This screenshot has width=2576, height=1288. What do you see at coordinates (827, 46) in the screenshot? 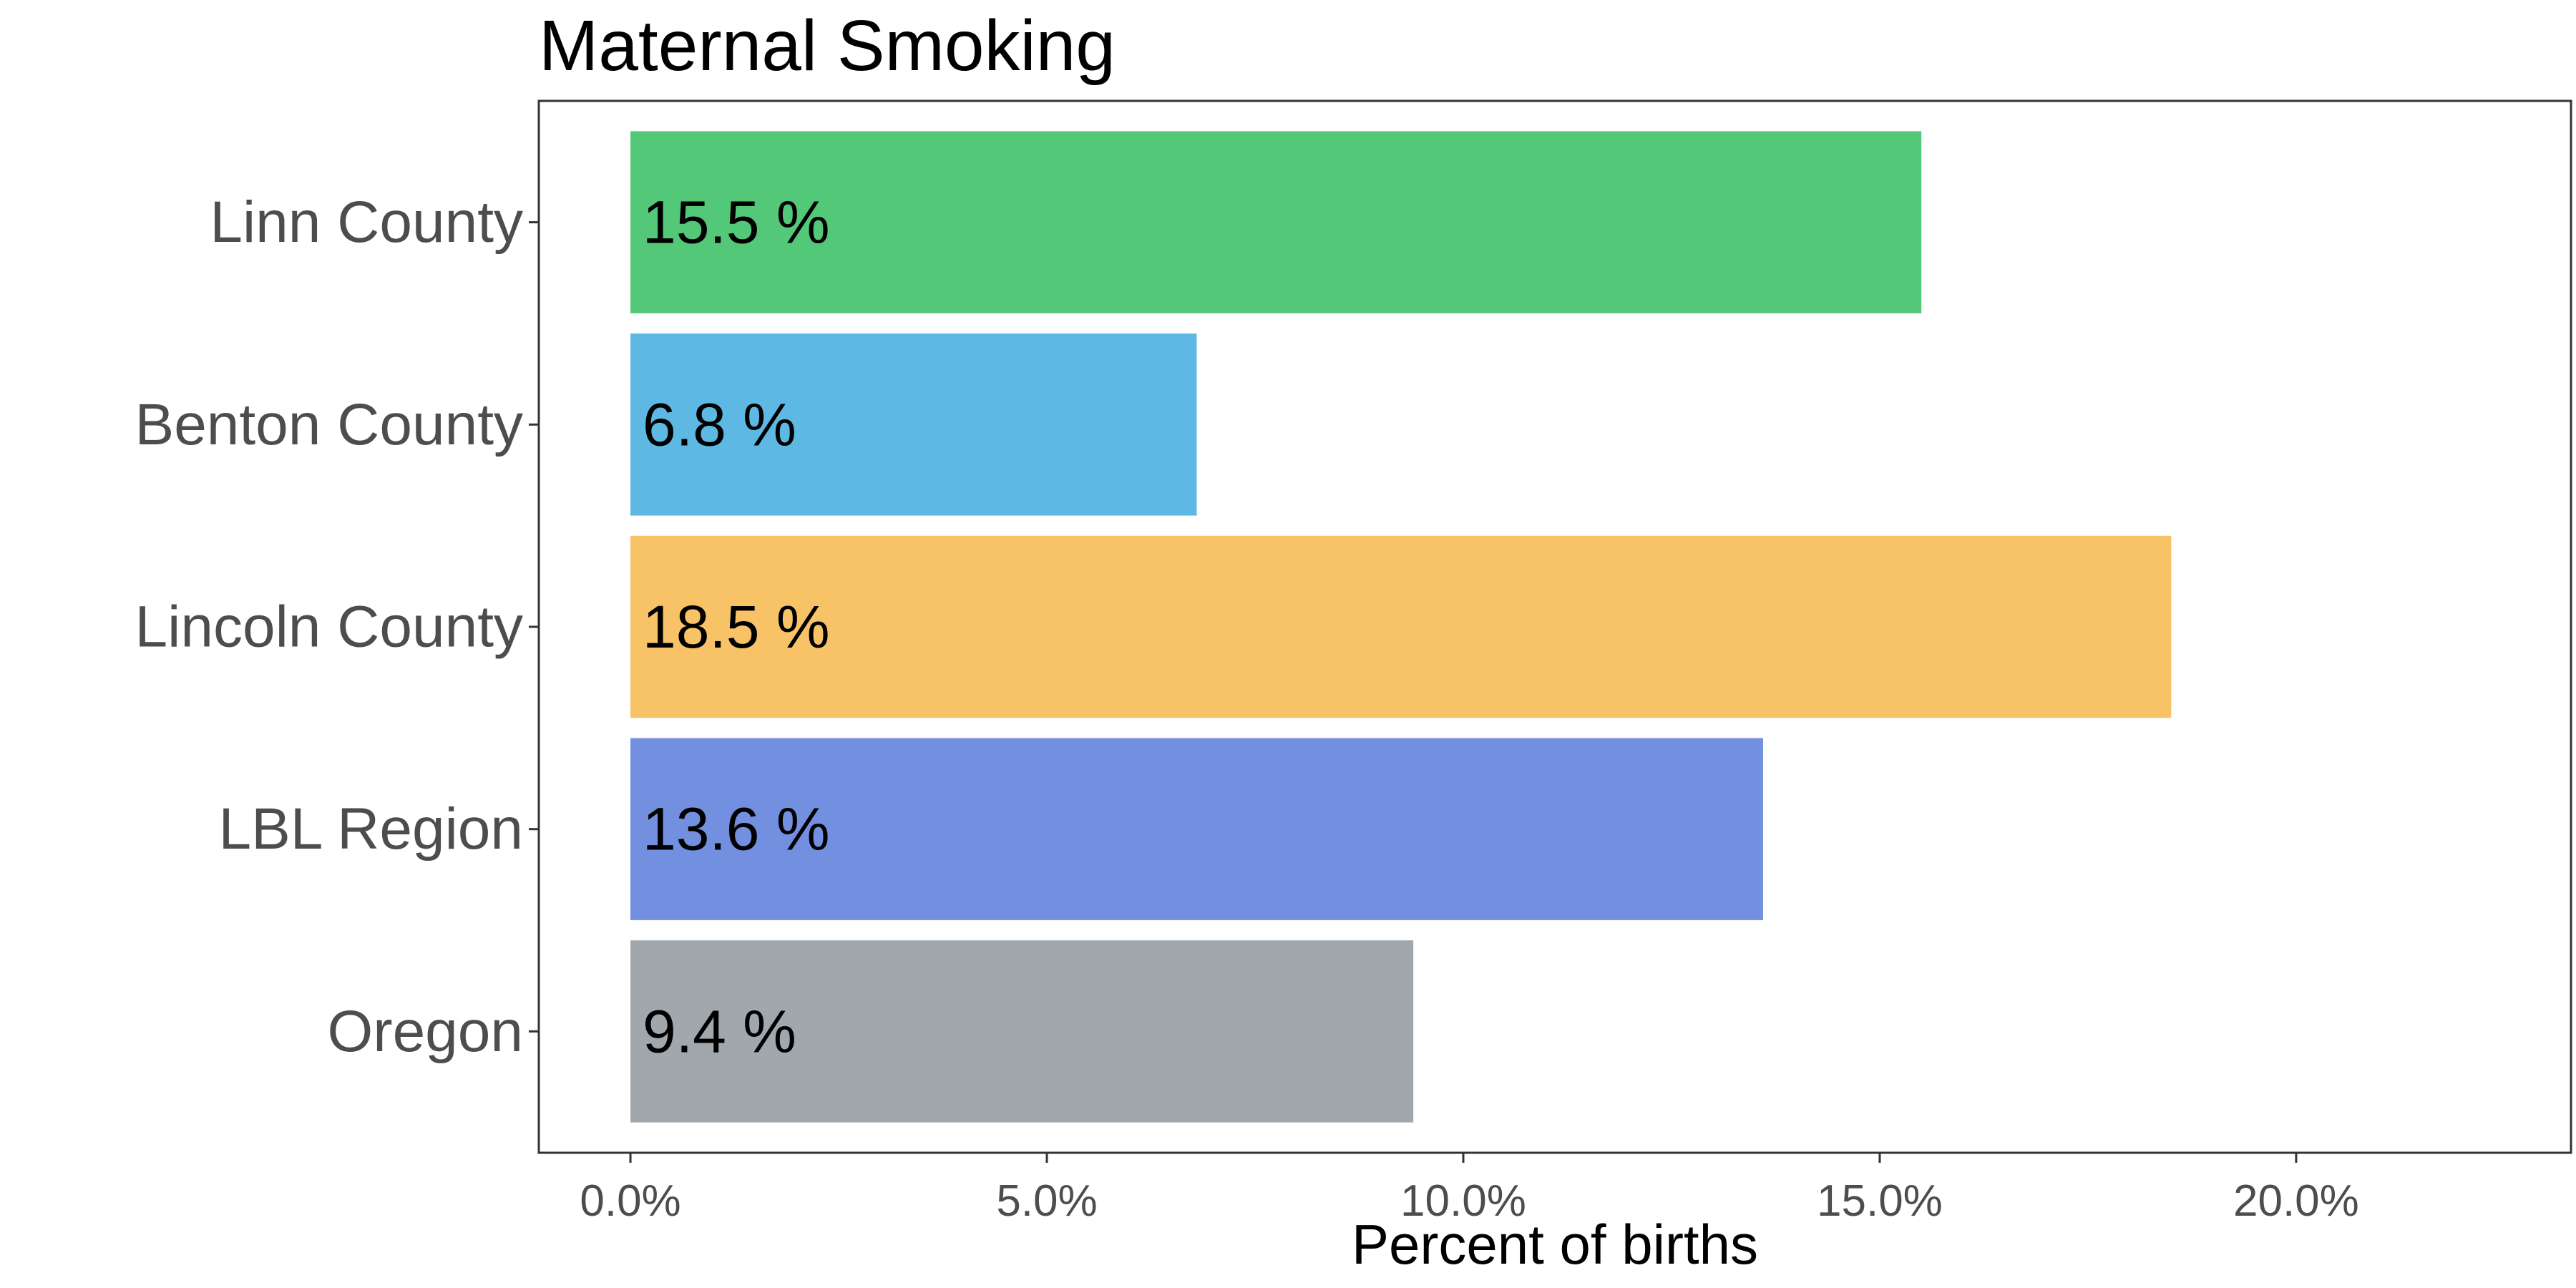
I see `chart-title: Maternal Smoking` at bounding box center [827, 46].